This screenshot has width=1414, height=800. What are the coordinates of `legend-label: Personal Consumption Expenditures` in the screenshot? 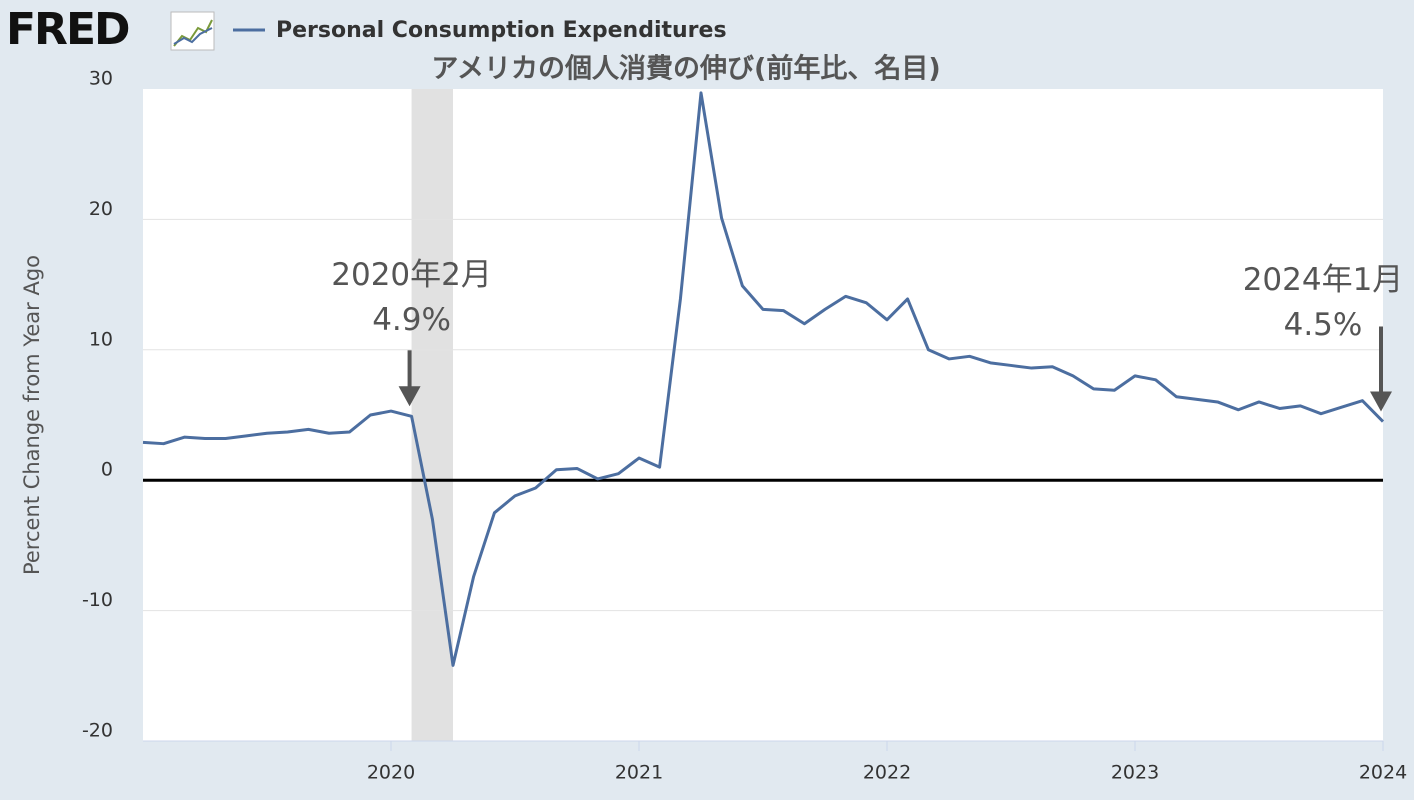 It's located at (501, 30).